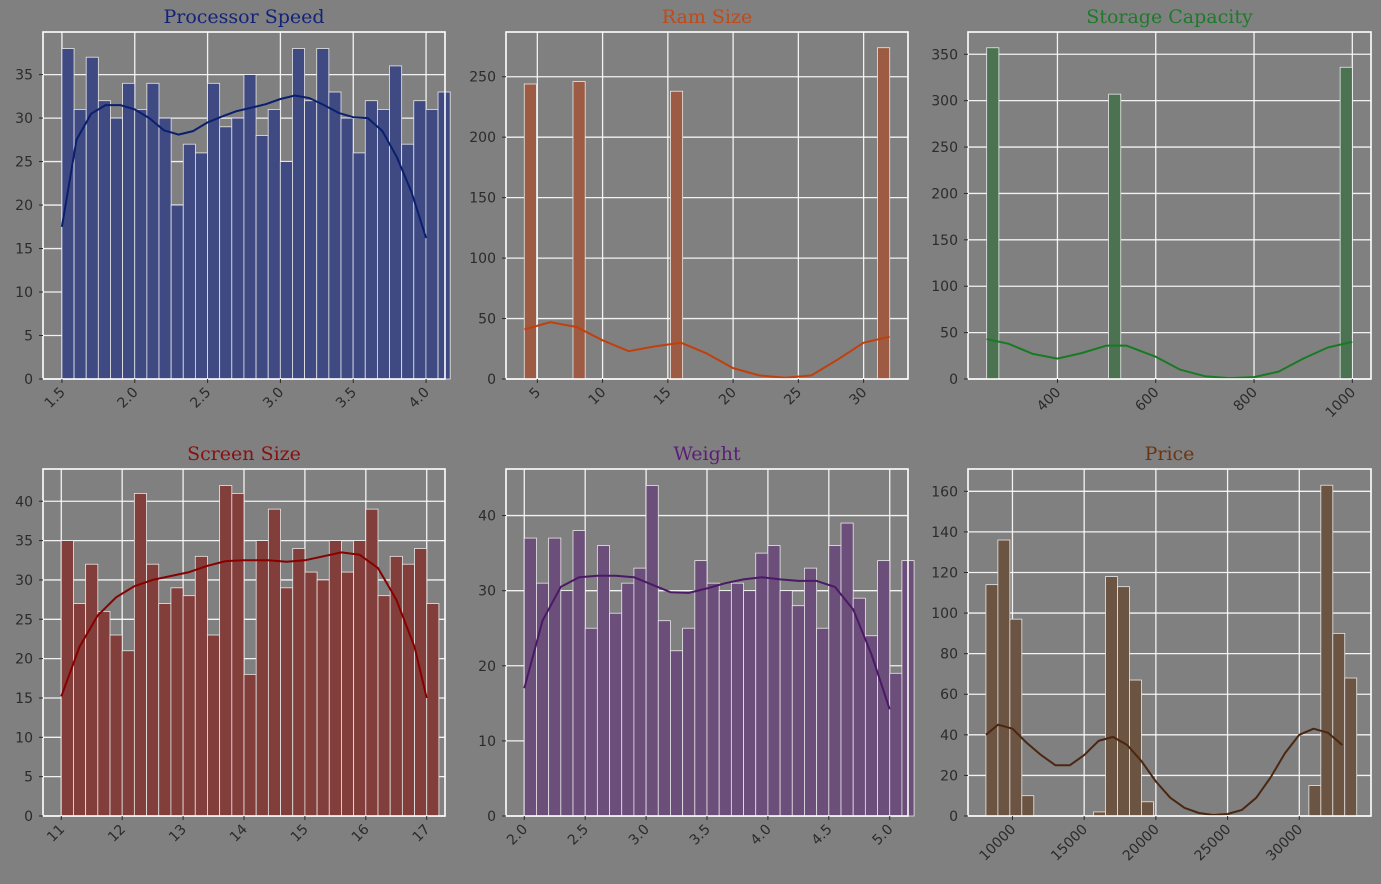  I want to click on y-tick-label: 120, so click(944, 573).